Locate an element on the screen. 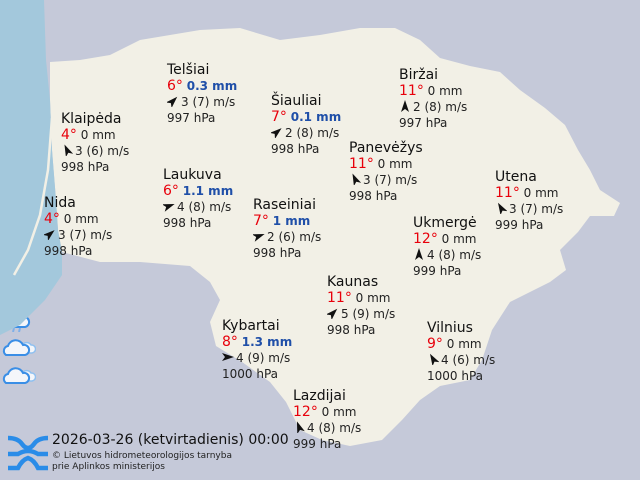 The width and height of the screenshot is (640, 480). precipitation: 1.3 mm is located at coordinates (267, 342).